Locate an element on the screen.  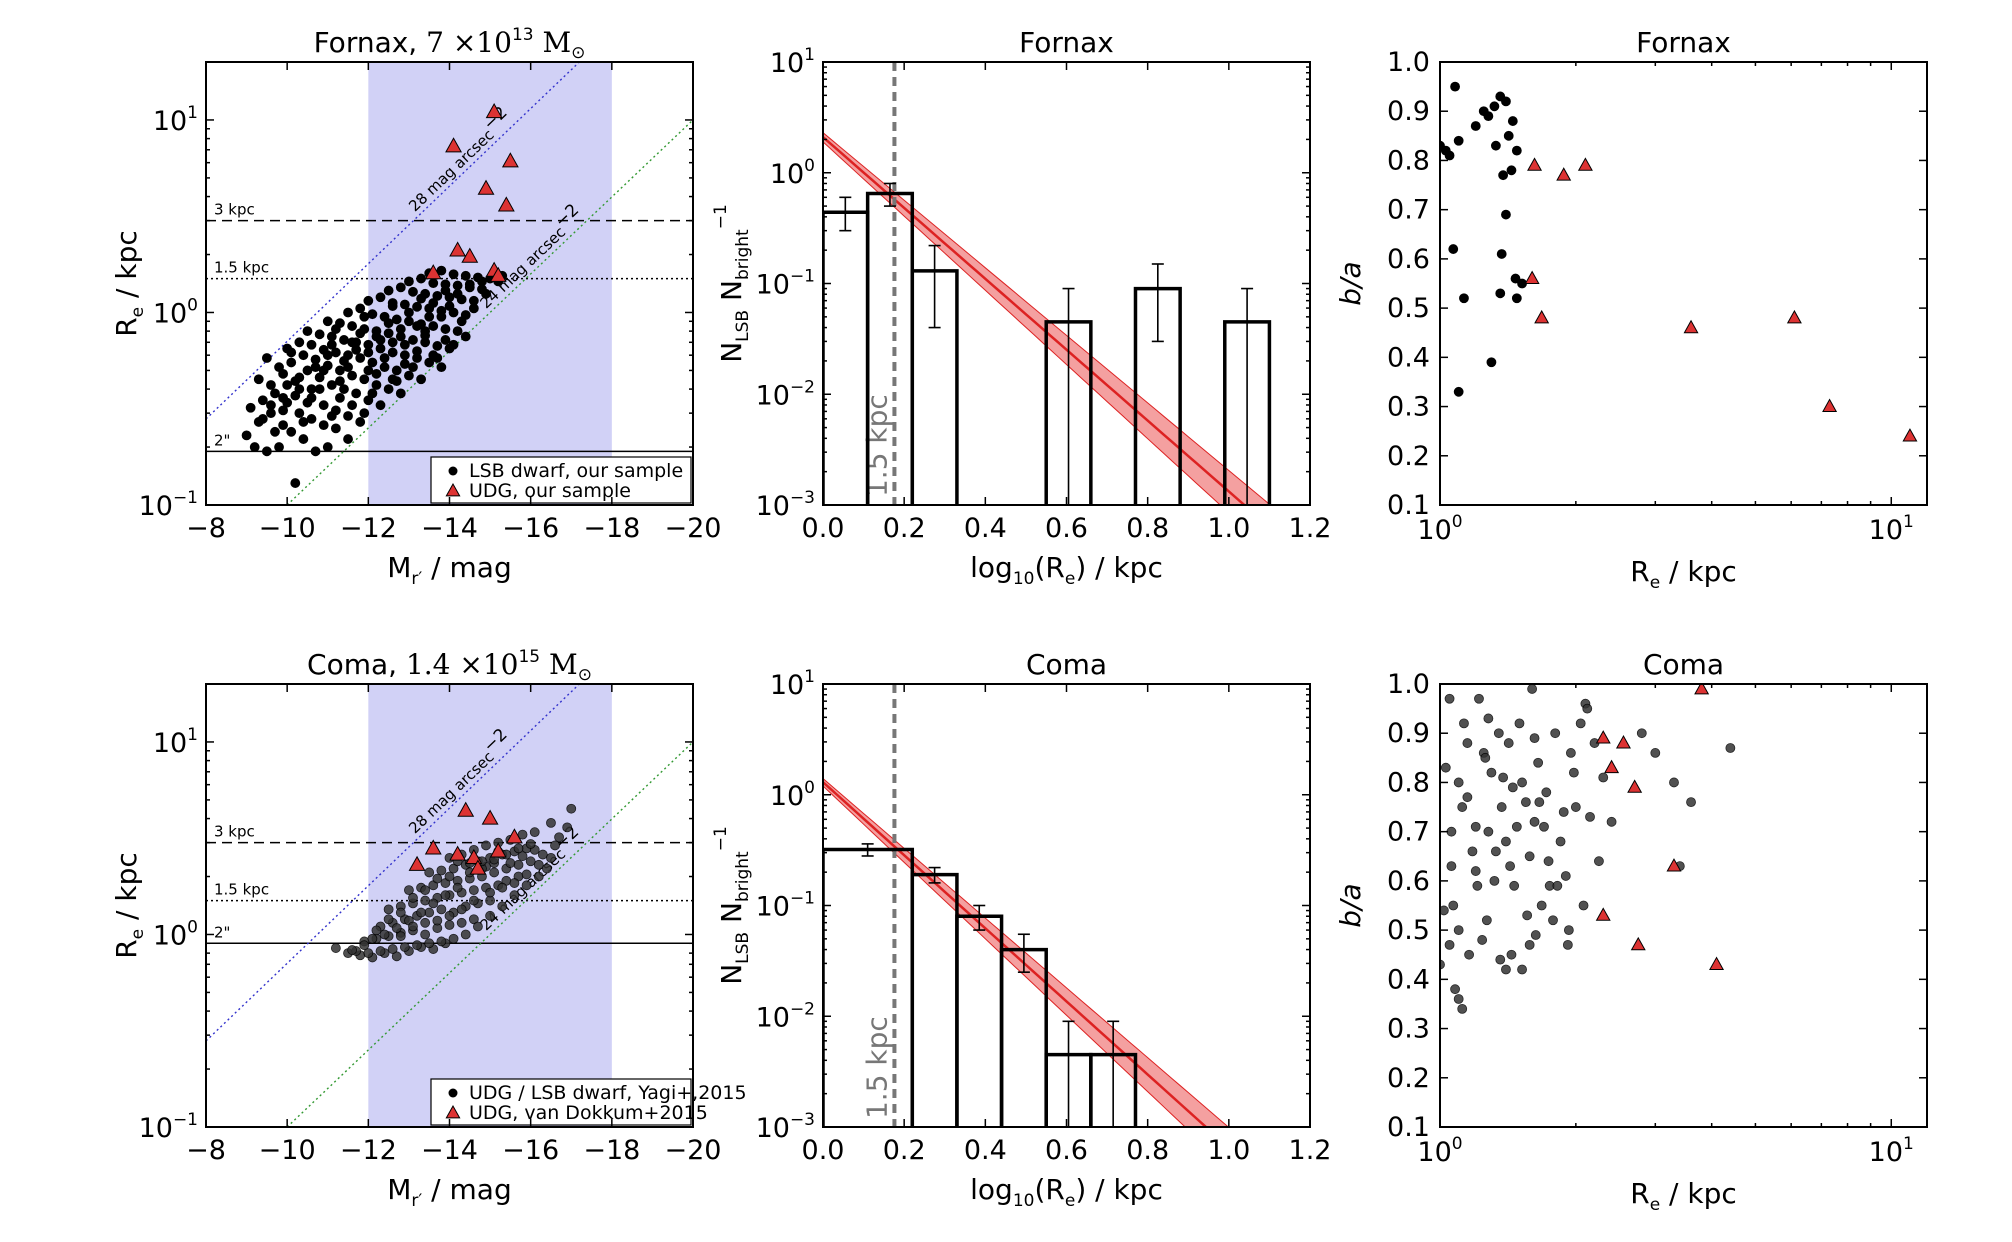
y-tick-label: 10⁻² is located at coordinates (785, 1016).